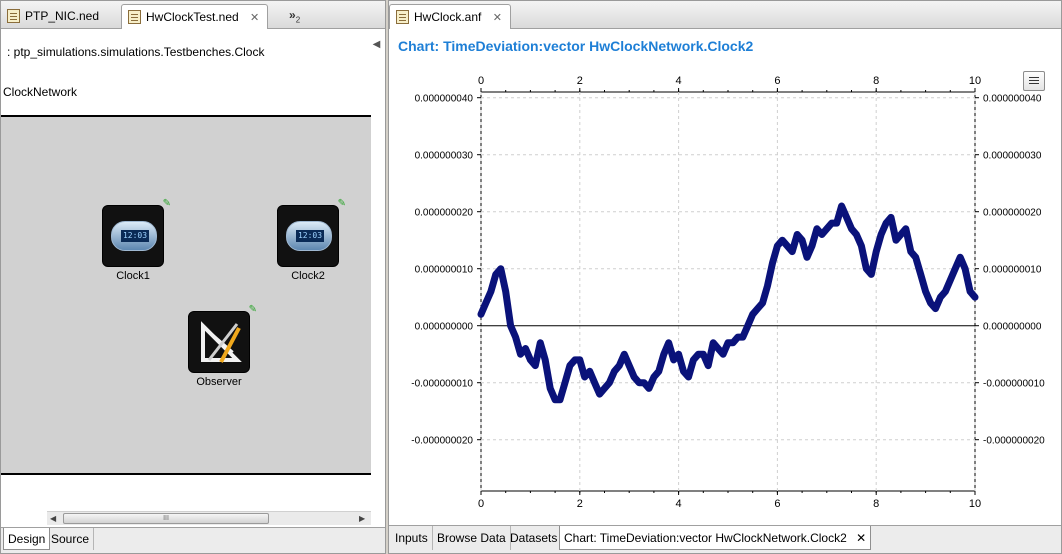 The width and height of the screenshot is (1062, 554). Describe the element at coordinates (444, 213) in the screenshot. I see `y-tick-label-left: 0.000000020` at that location.